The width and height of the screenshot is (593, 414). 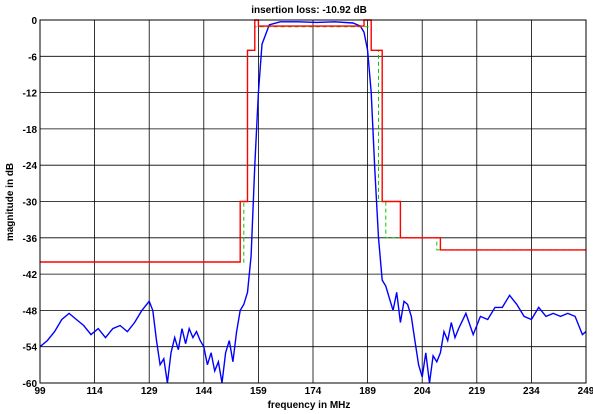 What do you see at coordinates (476, 391) in the screenshot?
I see `x-tick-label: 219` at bounding box center [476, 391].